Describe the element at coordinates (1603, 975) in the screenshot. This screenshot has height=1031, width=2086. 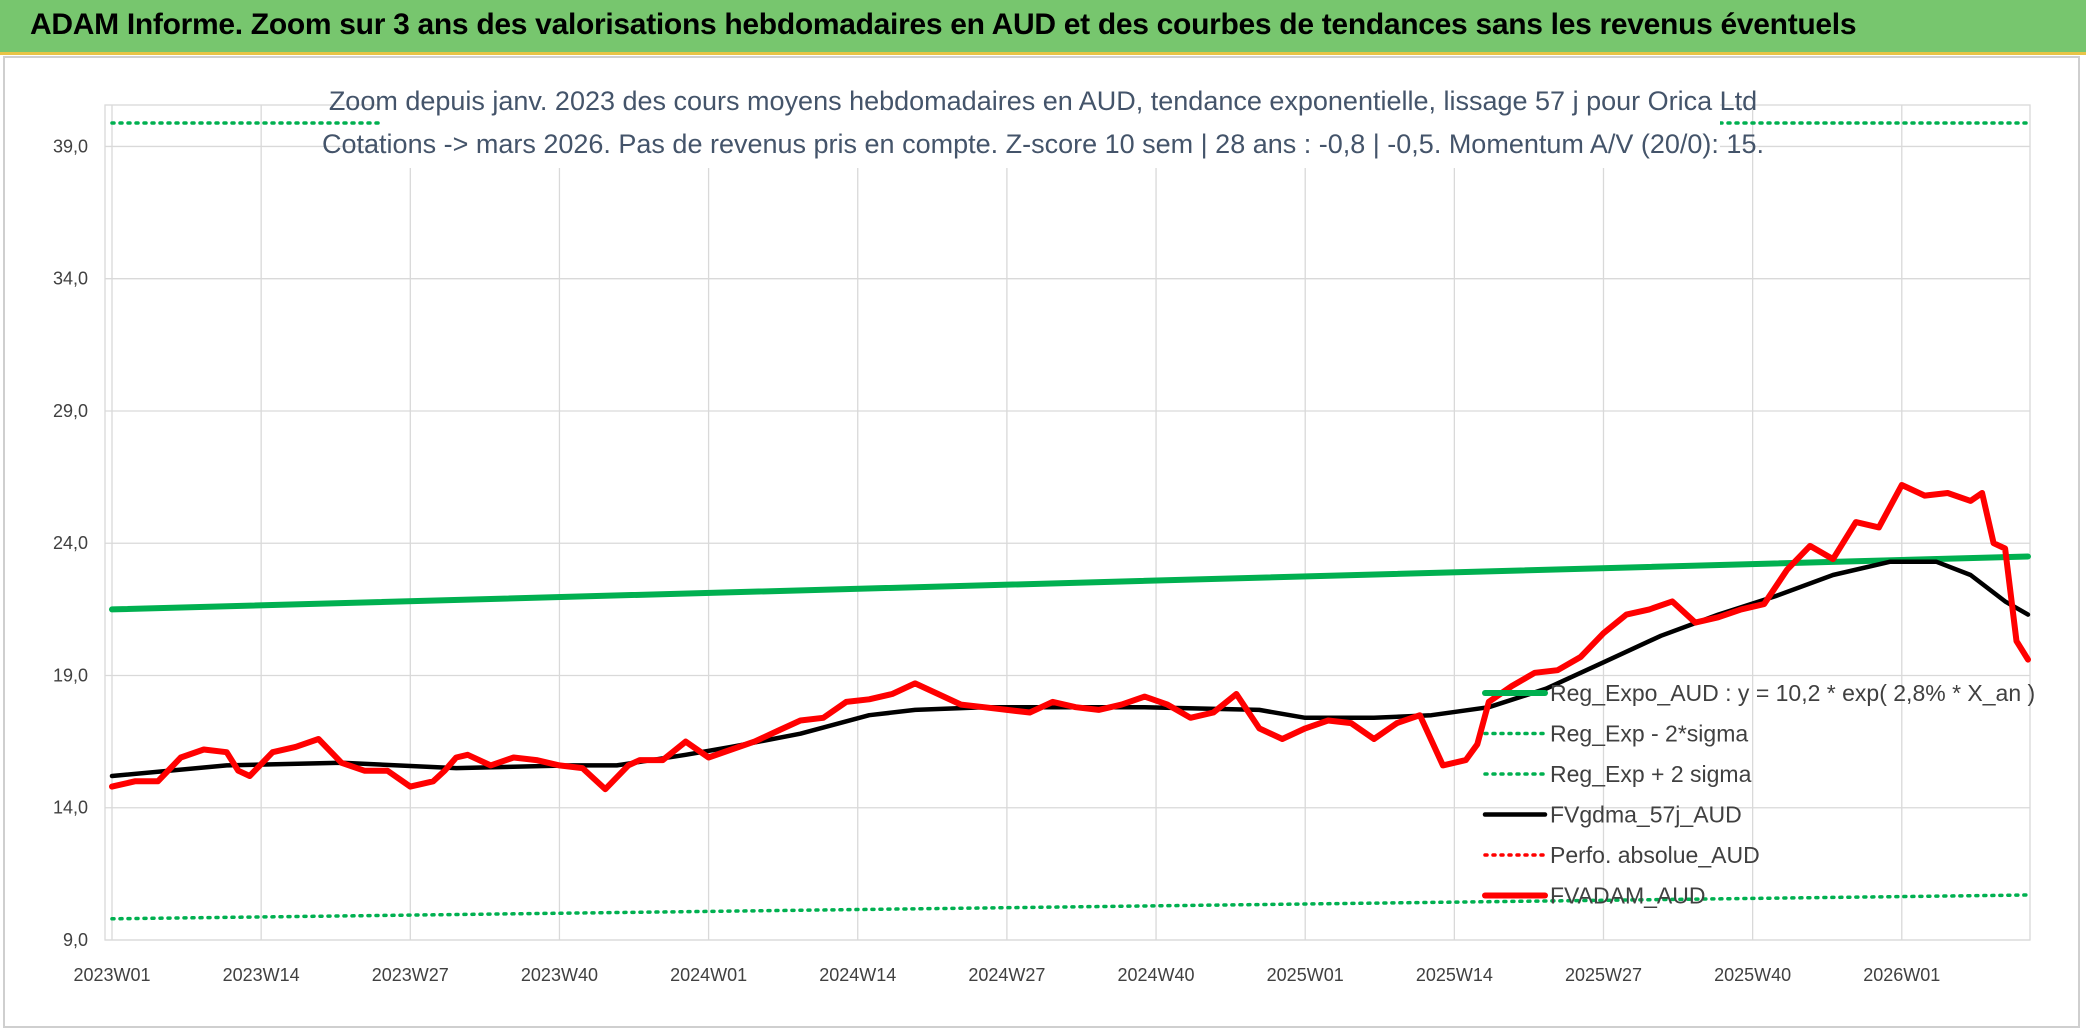
I see `x-tick-label: 2025W27` at that location.